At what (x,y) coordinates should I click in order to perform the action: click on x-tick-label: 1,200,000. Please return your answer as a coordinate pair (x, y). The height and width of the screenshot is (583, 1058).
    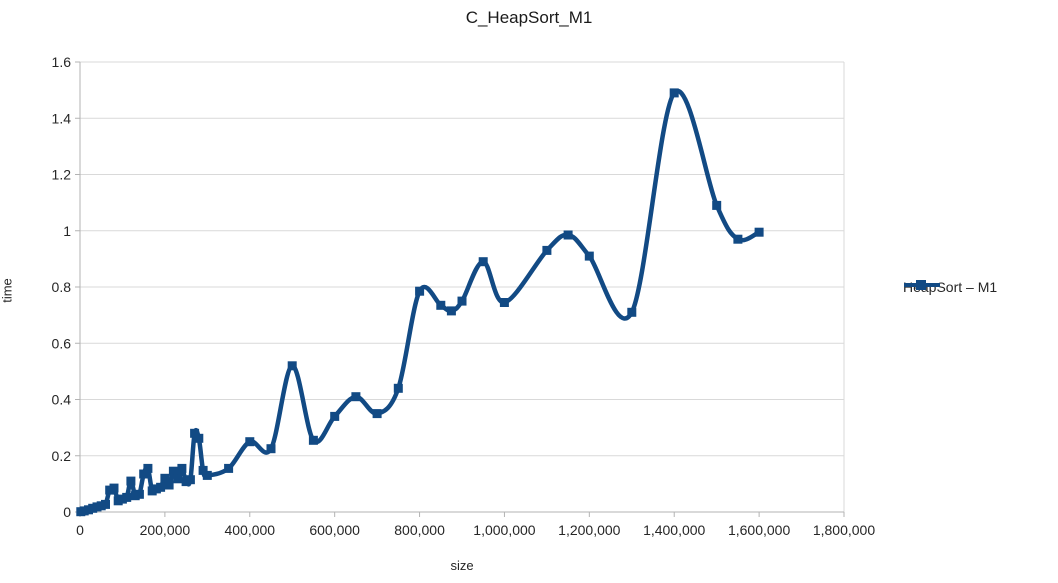
    Looking at the image, I should click on (589, 530).